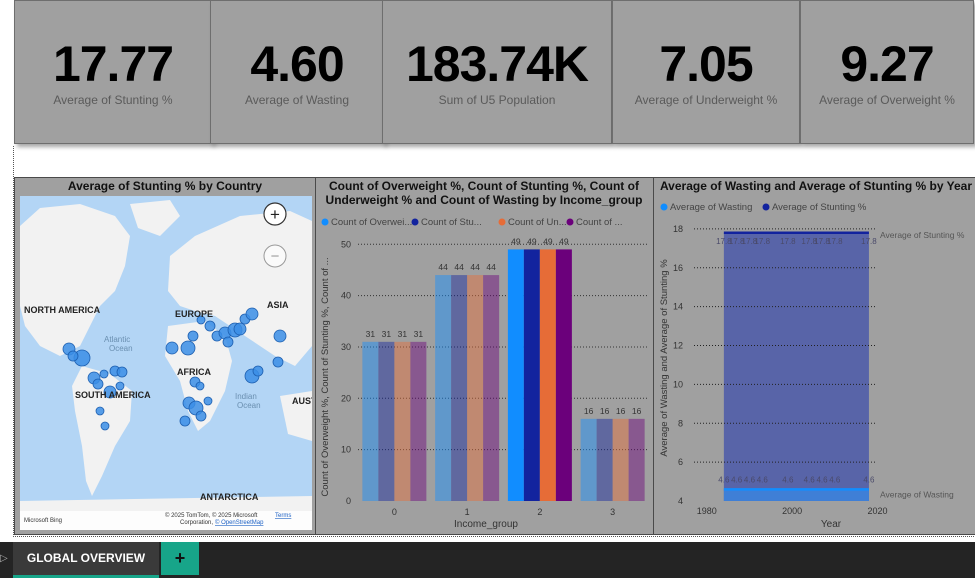 Image resolution: width=975 pixels, height=578 pixels. Describe the element at coordinates (86, 560) in the screenshot. I see `tab-global-overview: GLOBAL OVERVIEW` at that location.